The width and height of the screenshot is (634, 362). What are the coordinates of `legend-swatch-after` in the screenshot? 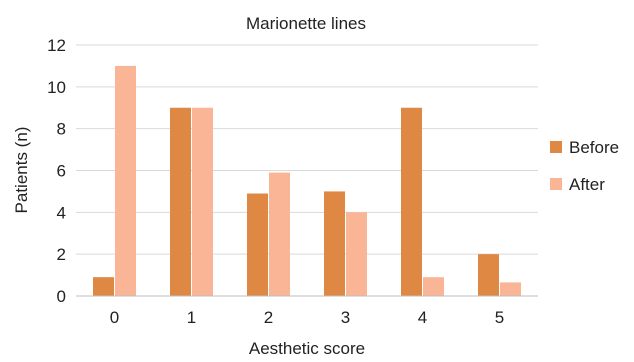 It's located at (556, 184).